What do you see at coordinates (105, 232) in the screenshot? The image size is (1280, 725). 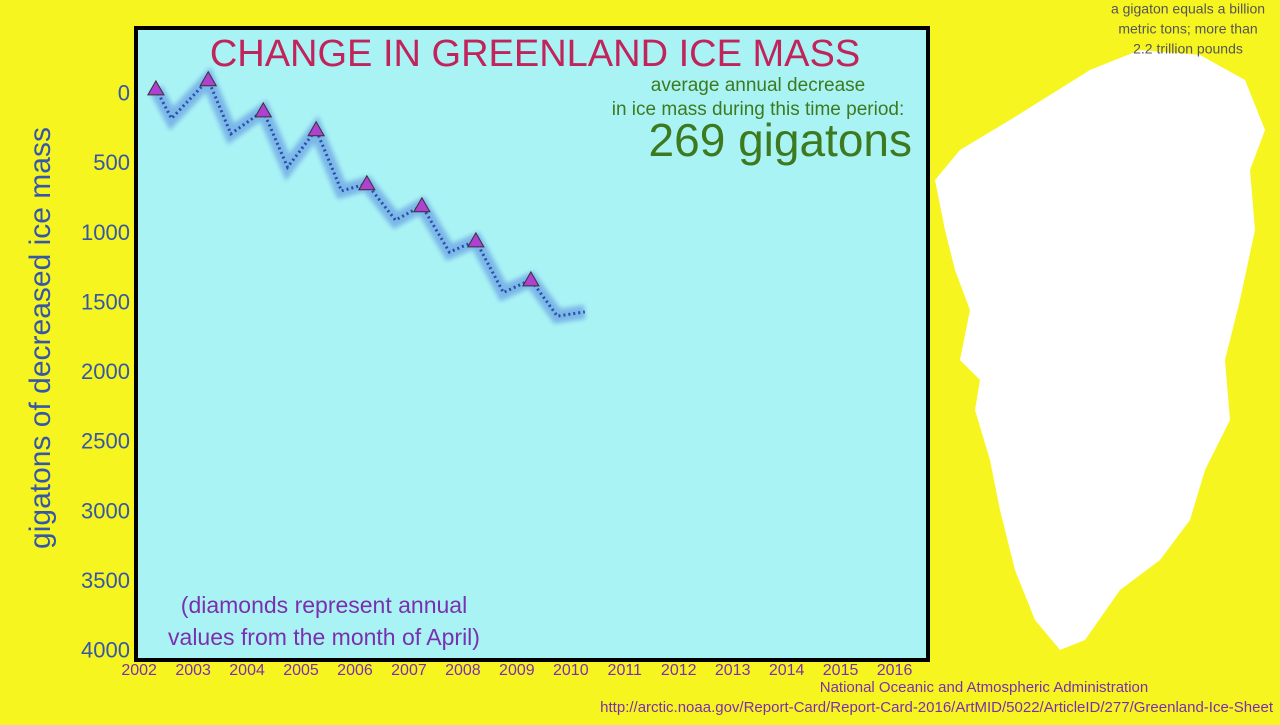 I see `y-tick-label: 1000` at bounding box center [105, 232].